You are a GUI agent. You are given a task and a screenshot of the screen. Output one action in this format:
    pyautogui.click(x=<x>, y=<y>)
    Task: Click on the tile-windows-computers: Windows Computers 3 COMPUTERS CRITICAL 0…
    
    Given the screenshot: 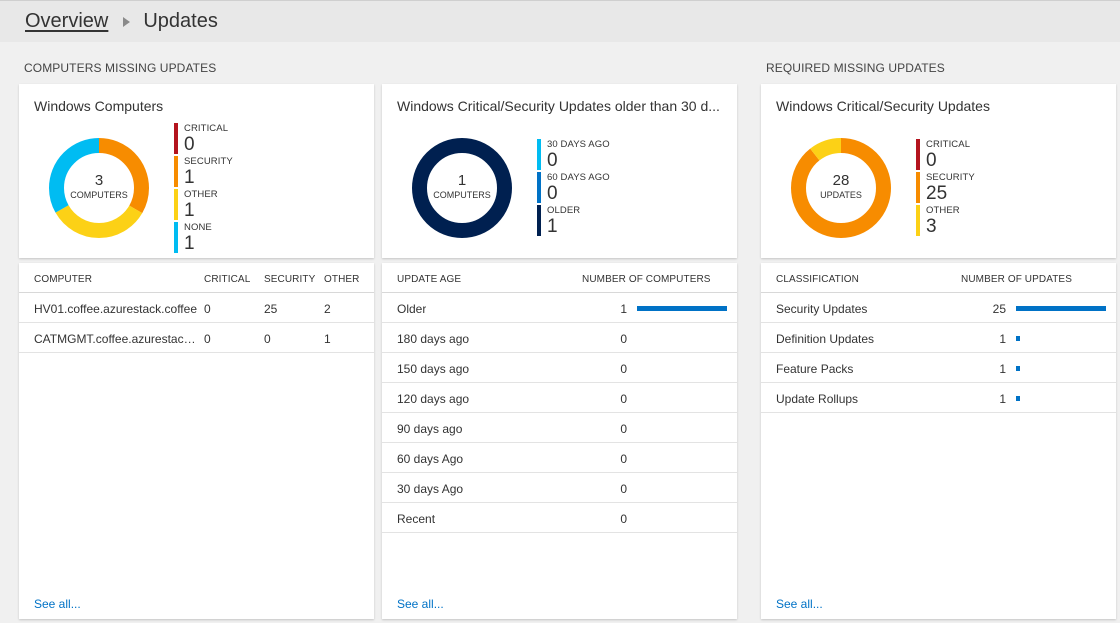 What is the action you would take?
    pyautogui.click(x=196, y=171)
    